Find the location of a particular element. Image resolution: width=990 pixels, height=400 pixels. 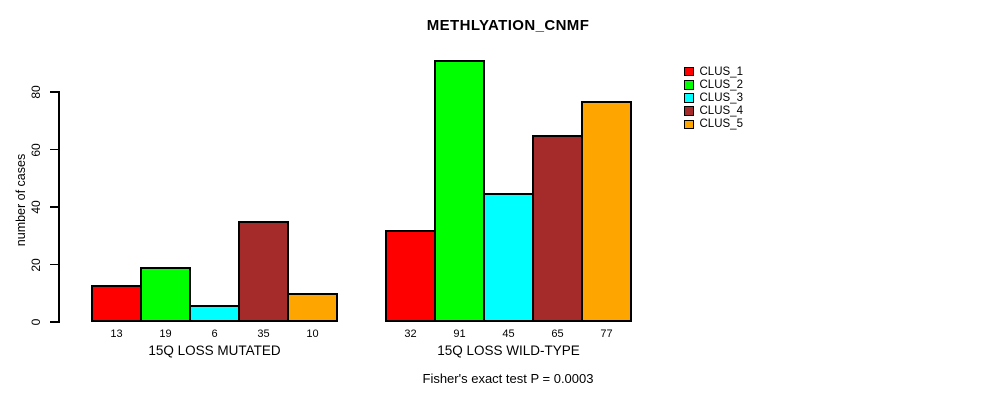

bar-value-label: 91 is located at coordinates (459, 334).